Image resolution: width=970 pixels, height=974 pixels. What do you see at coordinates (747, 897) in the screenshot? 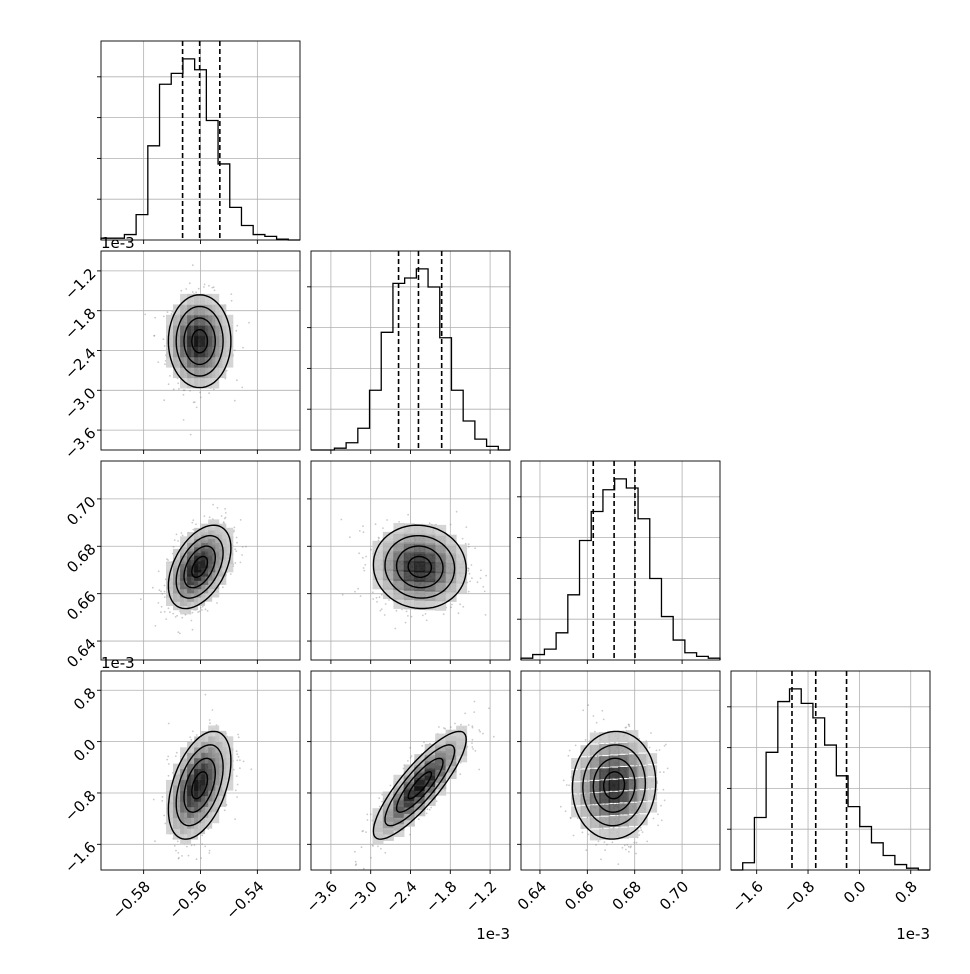
I see `x-tick-label: −1.6` at bounding box center [747, 897].